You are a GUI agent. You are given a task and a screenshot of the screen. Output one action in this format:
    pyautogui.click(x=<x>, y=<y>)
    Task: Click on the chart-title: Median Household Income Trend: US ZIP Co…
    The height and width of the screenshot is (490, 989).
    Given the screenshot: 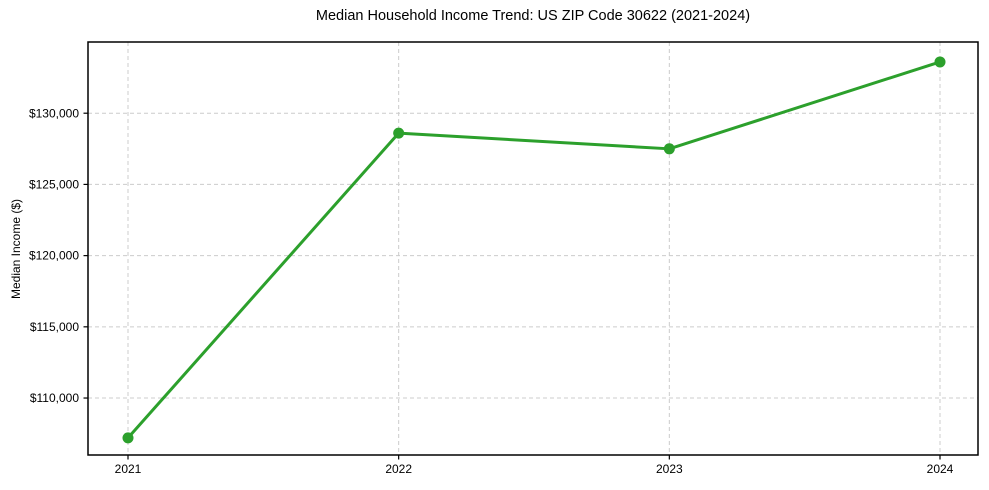 What is the action you would take?
    pyautogui.click(x=533, y=16)
    